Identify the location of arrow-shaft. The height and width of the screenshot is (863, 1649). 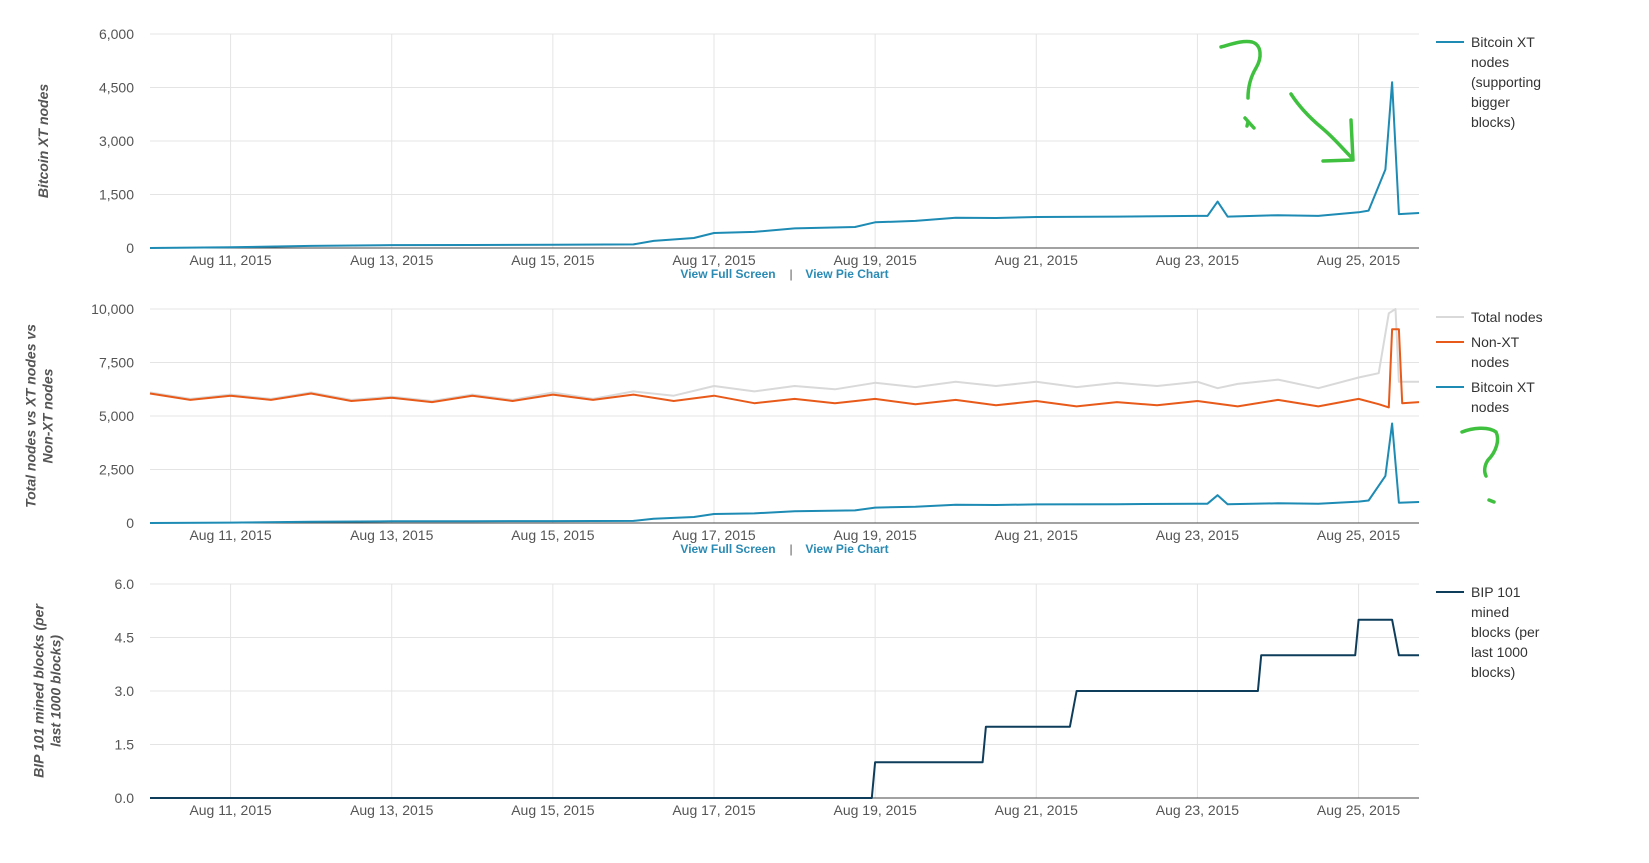
(1321, 126).